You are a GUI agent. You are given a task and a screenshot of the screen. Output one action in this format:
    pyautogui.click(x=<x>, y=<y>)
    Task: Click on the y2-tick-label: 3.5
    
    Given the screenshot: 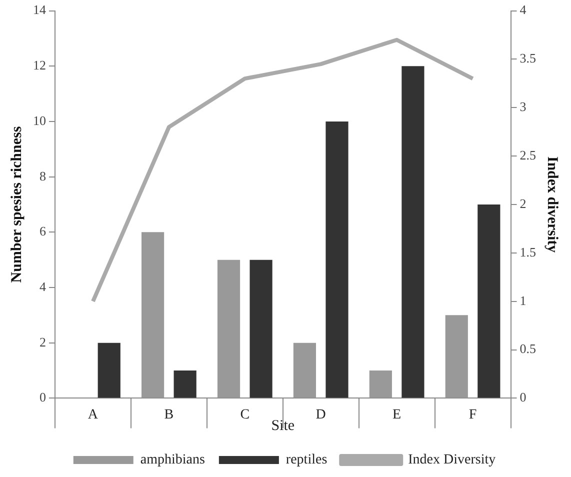 What is the action you would take?
    pyautogui.click(x=528, y=58)
    